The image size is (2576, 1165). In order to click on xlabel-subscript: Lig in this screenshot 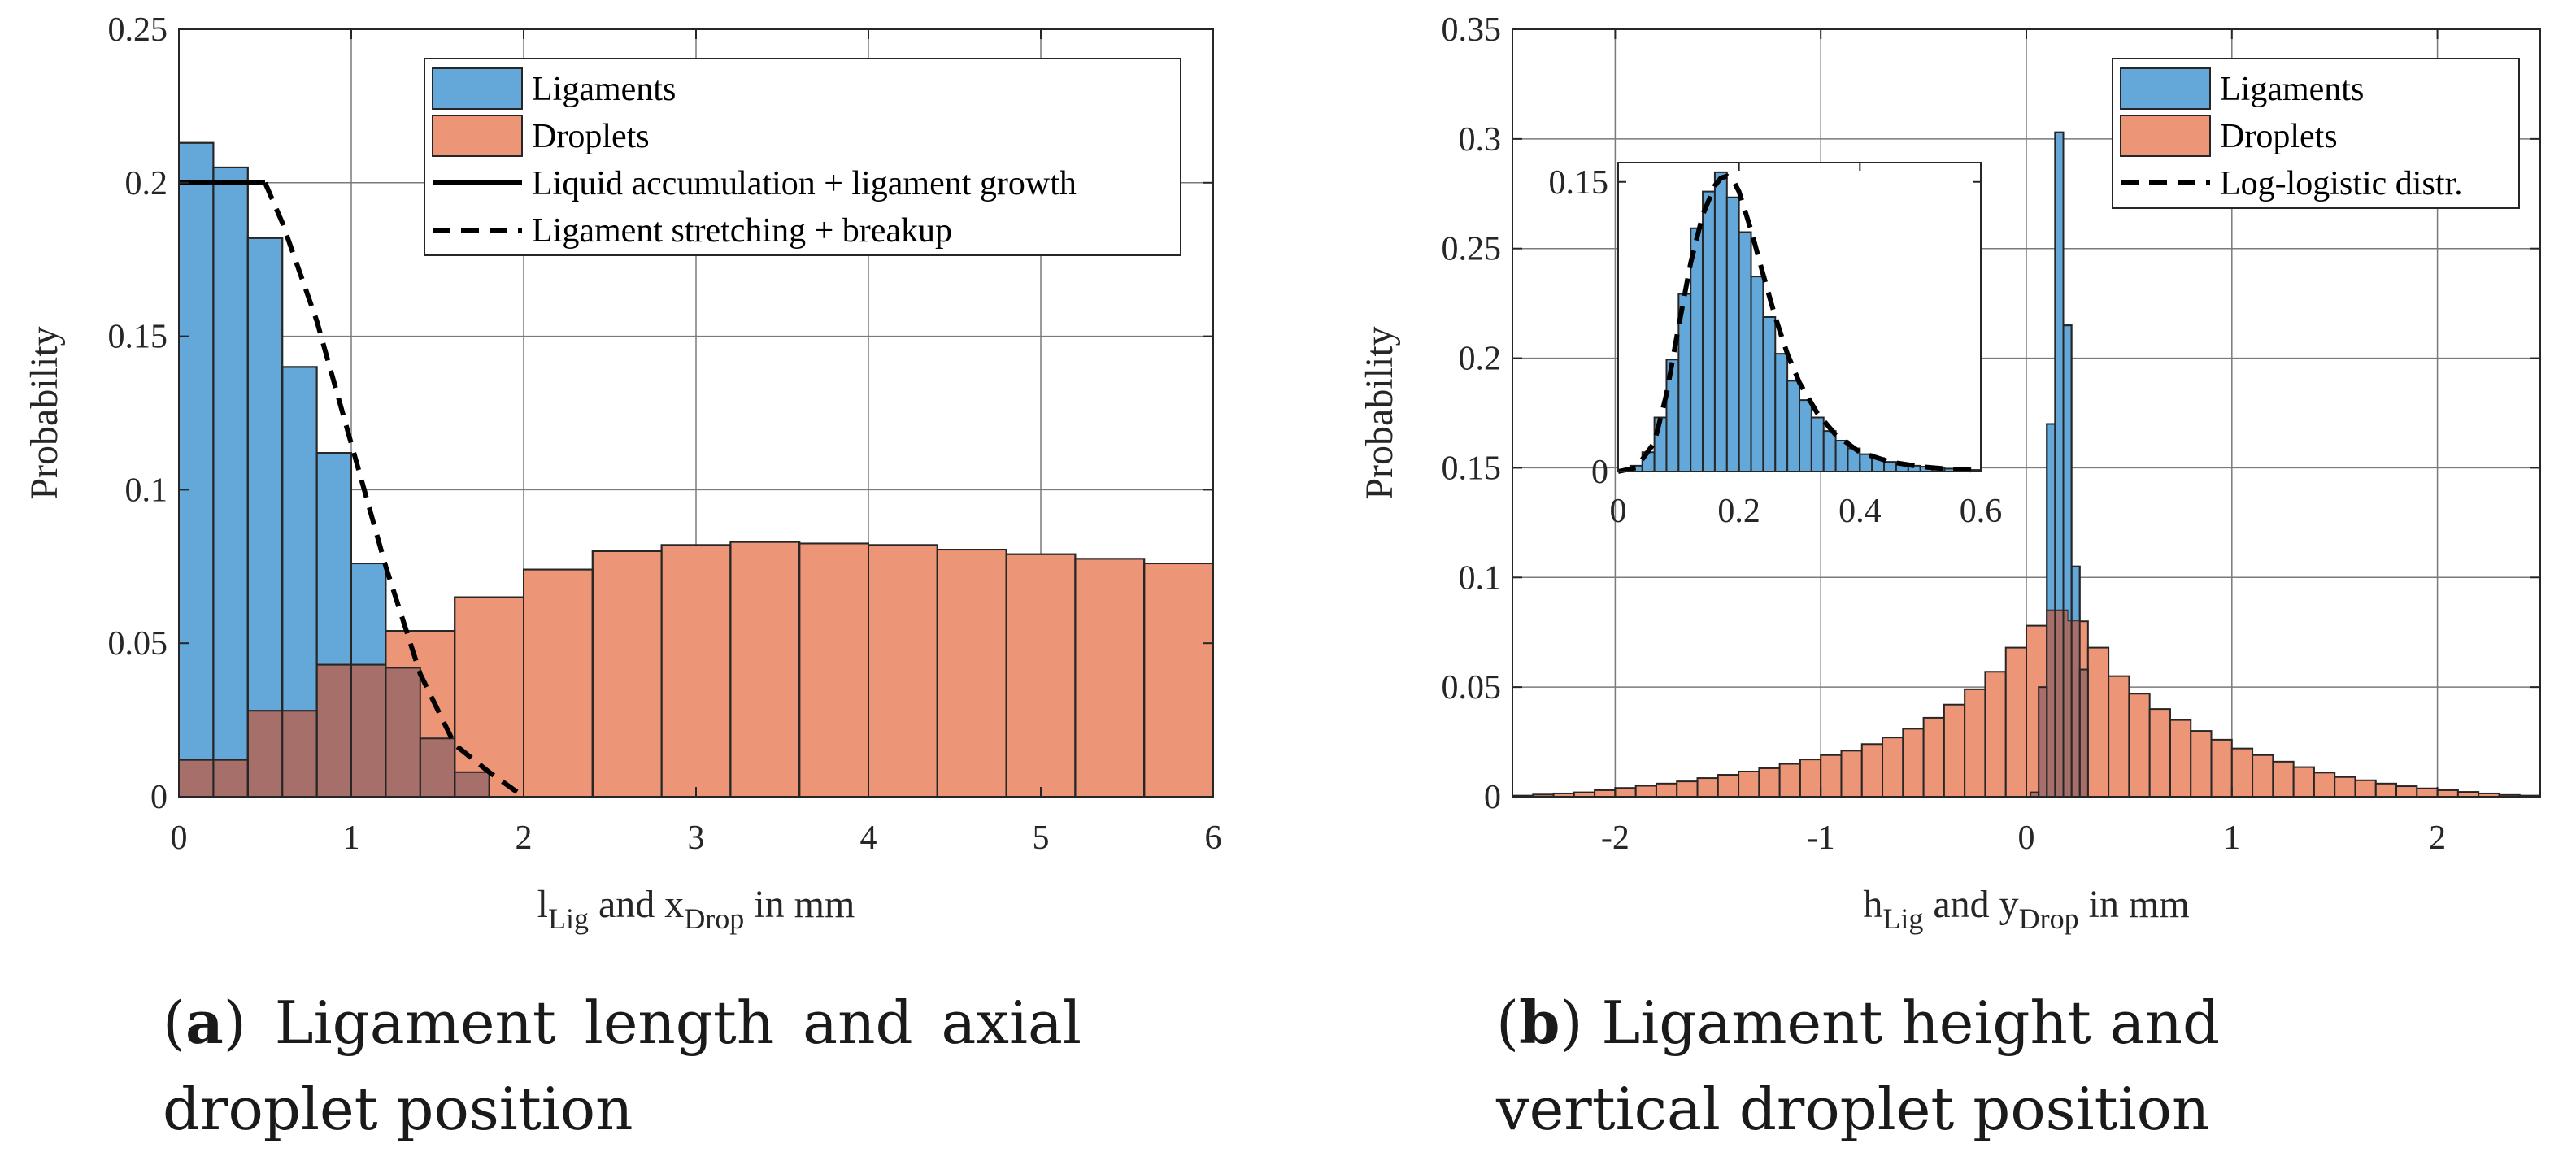, I will do `click(568, 918)`.